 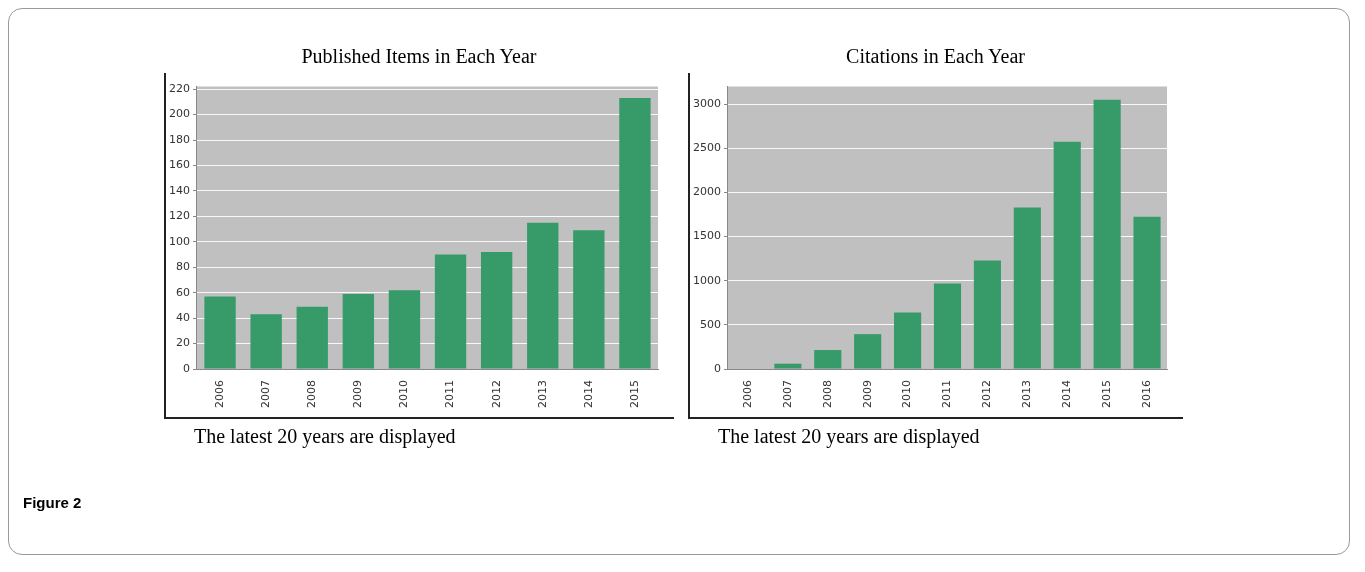 What do you see at coordinates (179, 114) in the screenshot?
I see `y-tick-label: 200` at bounding box center [179, 114].